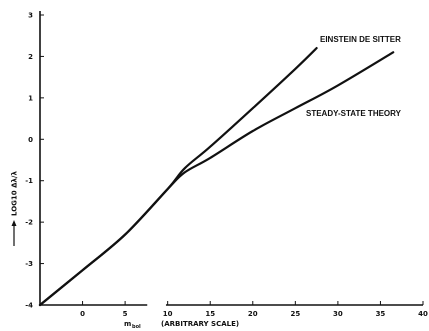 Image resolution: width=429 pixels, height=331 pixels. I want to click on series-label-steady-state-theory: STEADY-STATE THEORY, so click(354, 113).